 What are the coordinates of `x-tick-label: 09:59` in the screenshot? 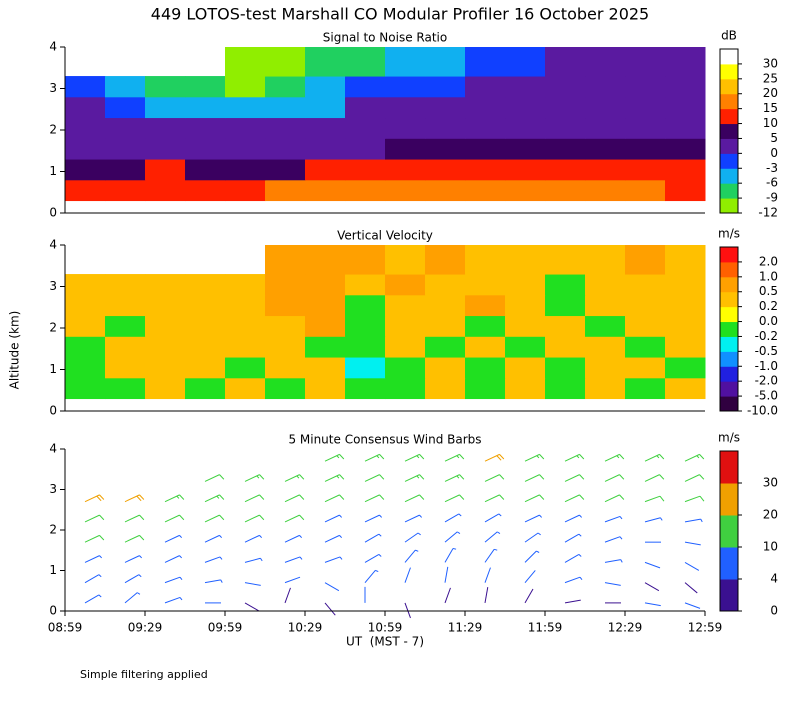 It's located at (225, 628).